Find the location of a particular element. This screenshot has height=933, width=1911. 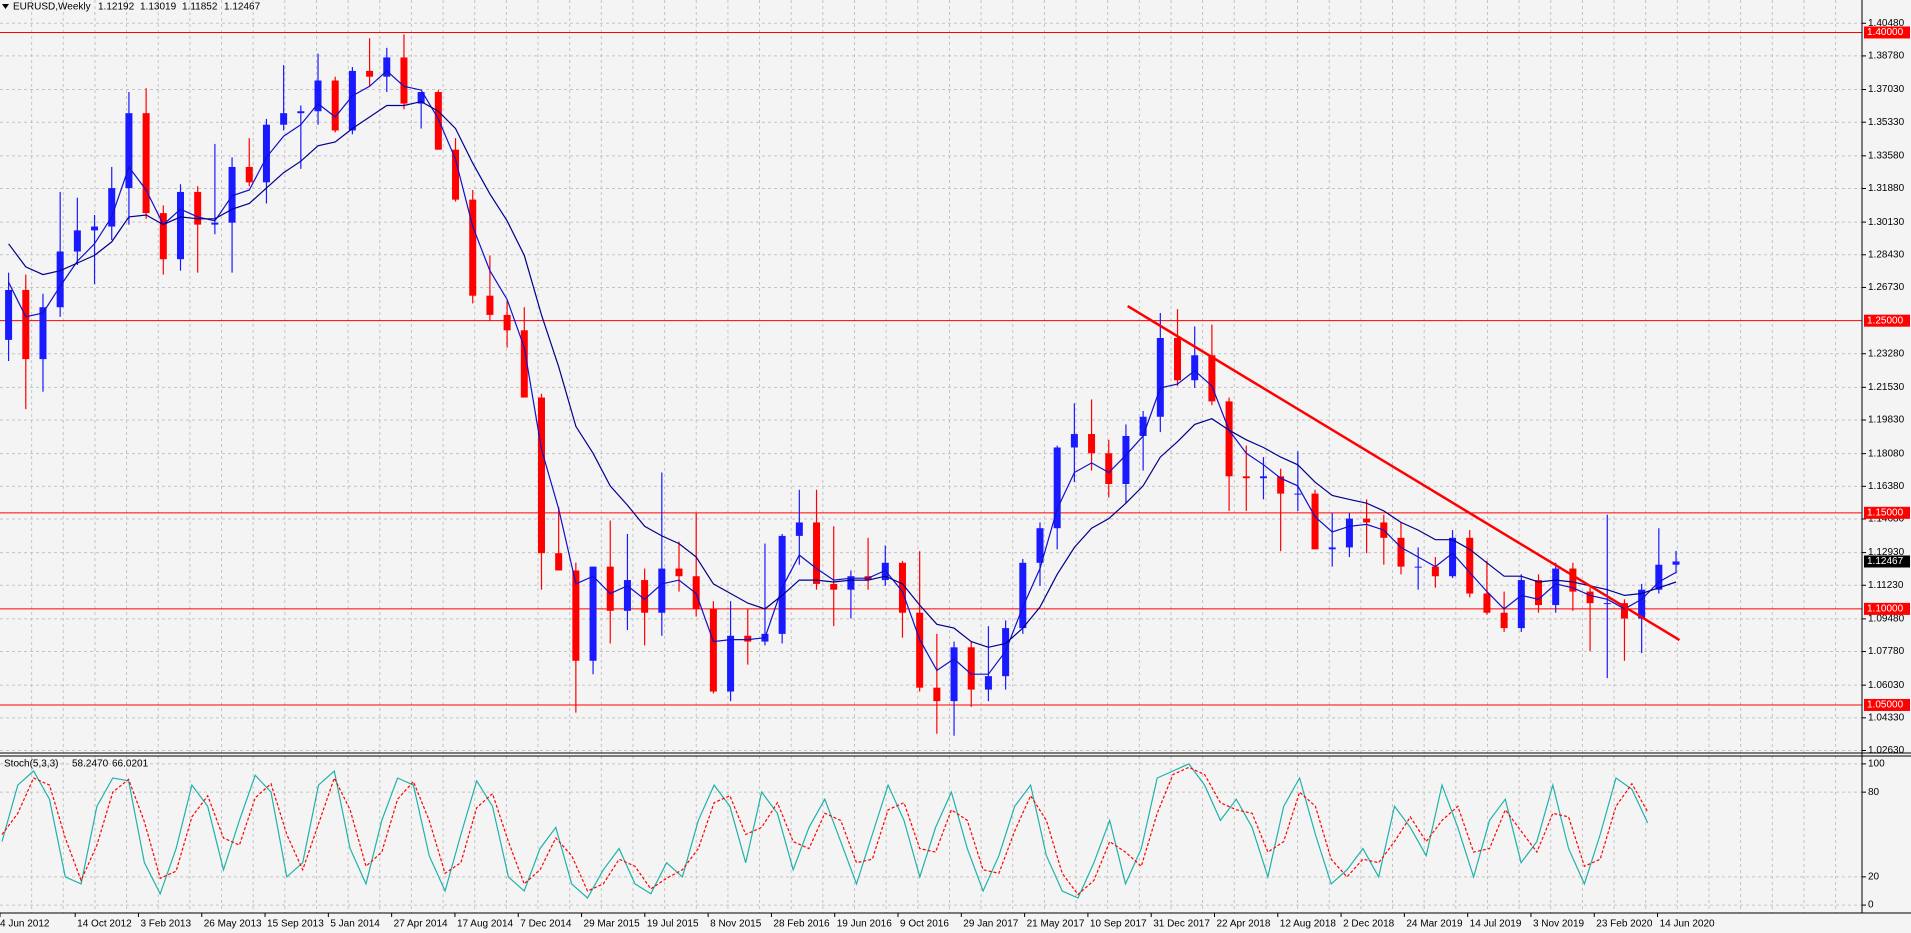

level-label: 1.10000 is located at coordinates (1885, 609).